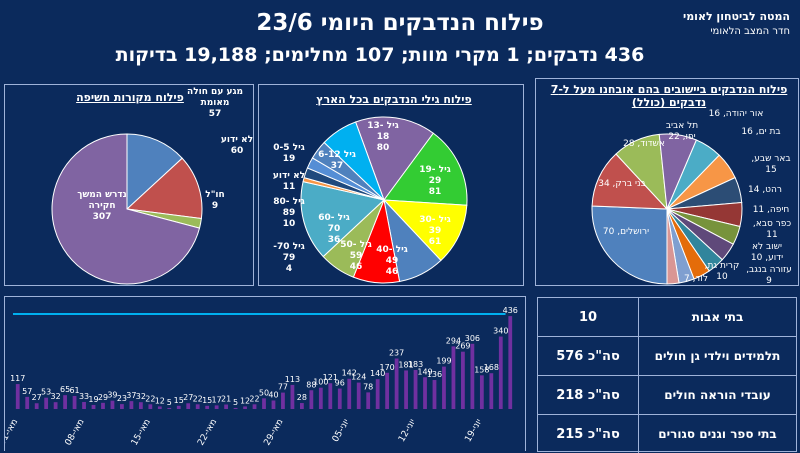 This screenshot has width=800, height=453. Describe the element at coordinates (349, 373) in the screenshot. I see `bar-value-label: 142` at that location.